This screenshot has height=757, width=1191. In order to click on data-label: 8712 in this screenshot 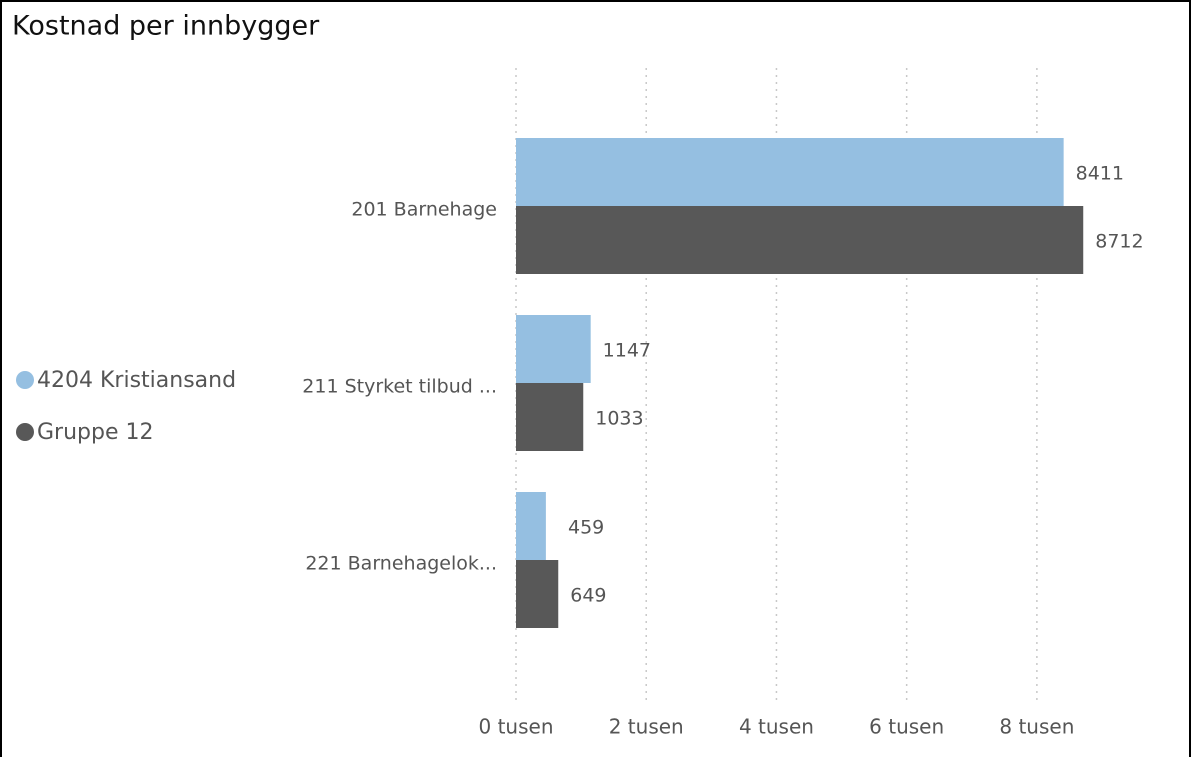, I will do `click(1119, 242)`.